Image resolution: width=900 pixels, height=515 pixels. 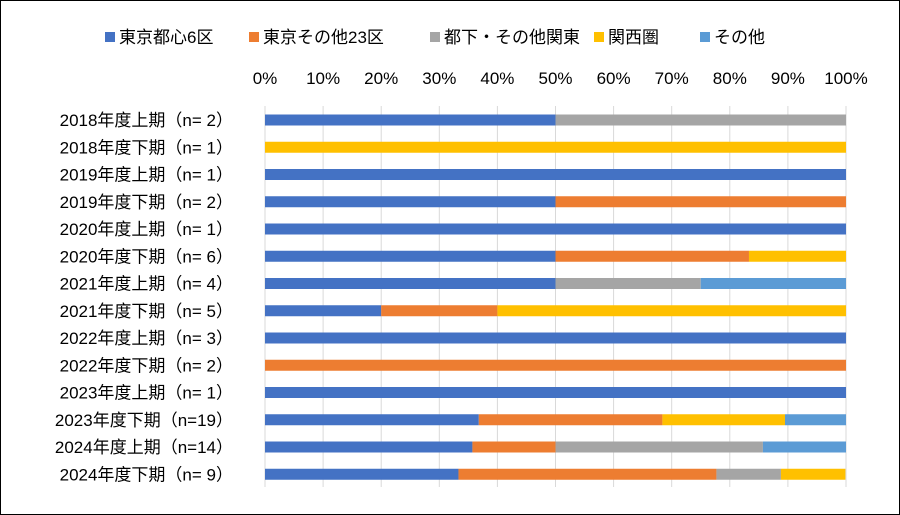 What do you see at coordinates (146, 311) in the screenshot?
I see `category-label: 2021年度下期（n= 5）` at bounding box center [146, 311].